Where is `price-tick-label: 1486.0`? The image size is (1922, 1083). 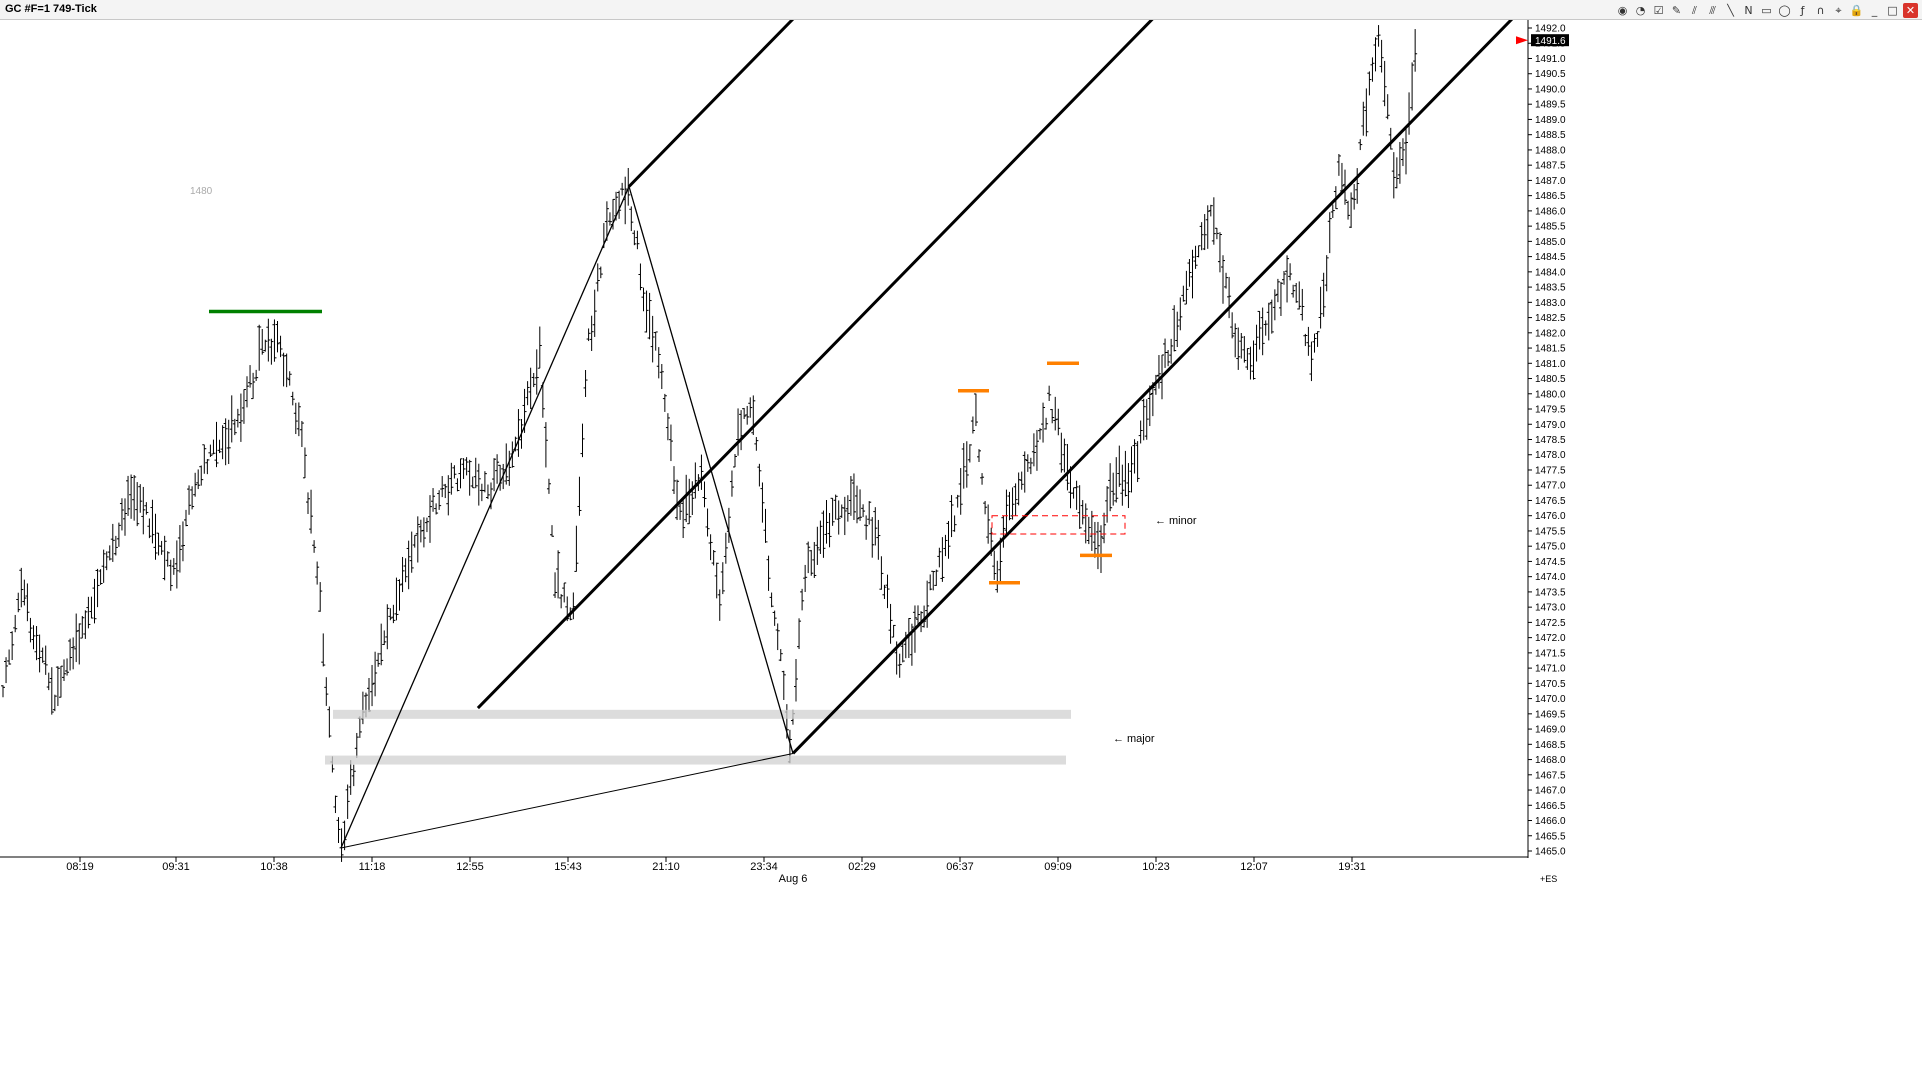 price-tick-label: 1486.0 is located at coordinates (1550, 211).